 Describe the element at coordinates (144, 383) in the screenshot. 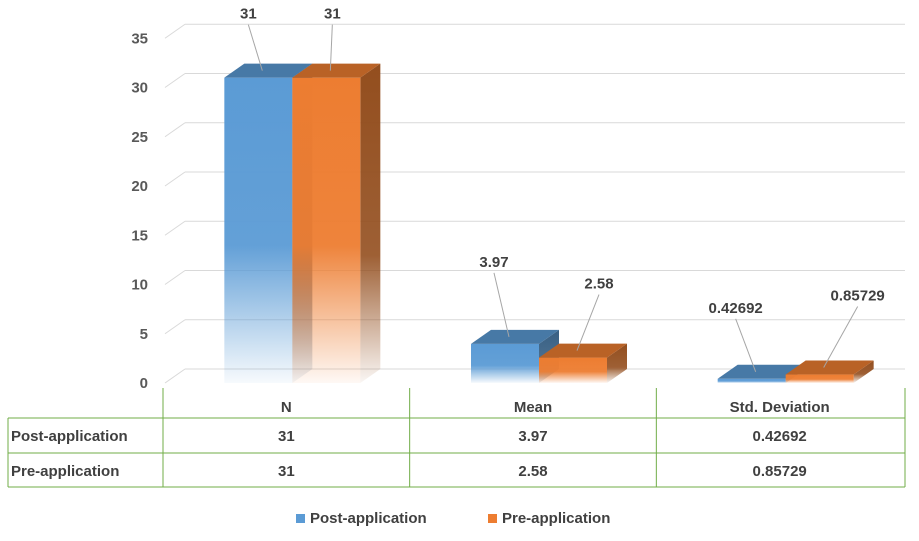

I see `y-tick-label: 0` at that location.